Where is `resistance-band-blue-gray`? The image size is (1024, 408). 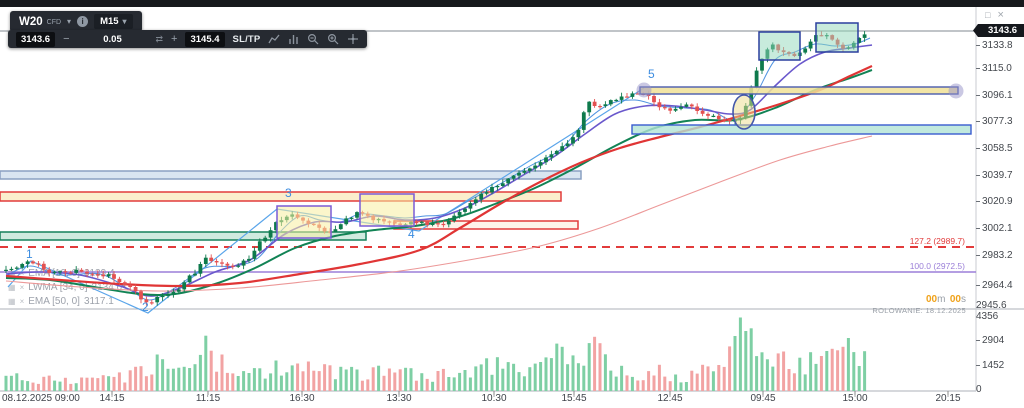 resistance-band-blue-gray is located at coordinates (291, 175).